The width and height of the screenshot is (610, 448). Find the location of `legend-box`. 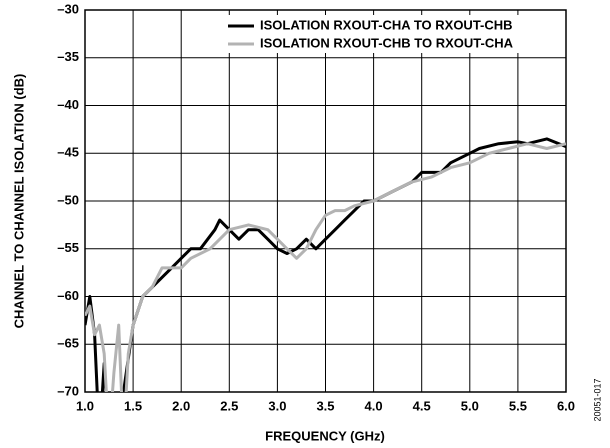

legend-box is located at coordinates (392, 34).